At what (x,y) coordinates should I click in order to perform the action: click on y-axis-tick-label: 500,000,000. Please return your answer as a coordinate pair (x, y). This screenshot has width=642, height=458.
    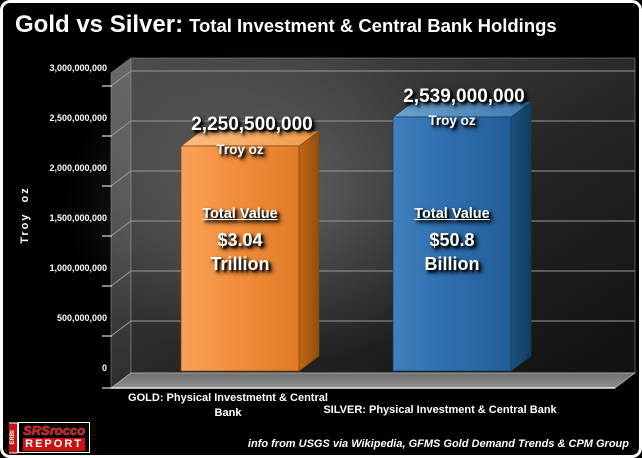
    Looking at the image, I should click on (81, 318).